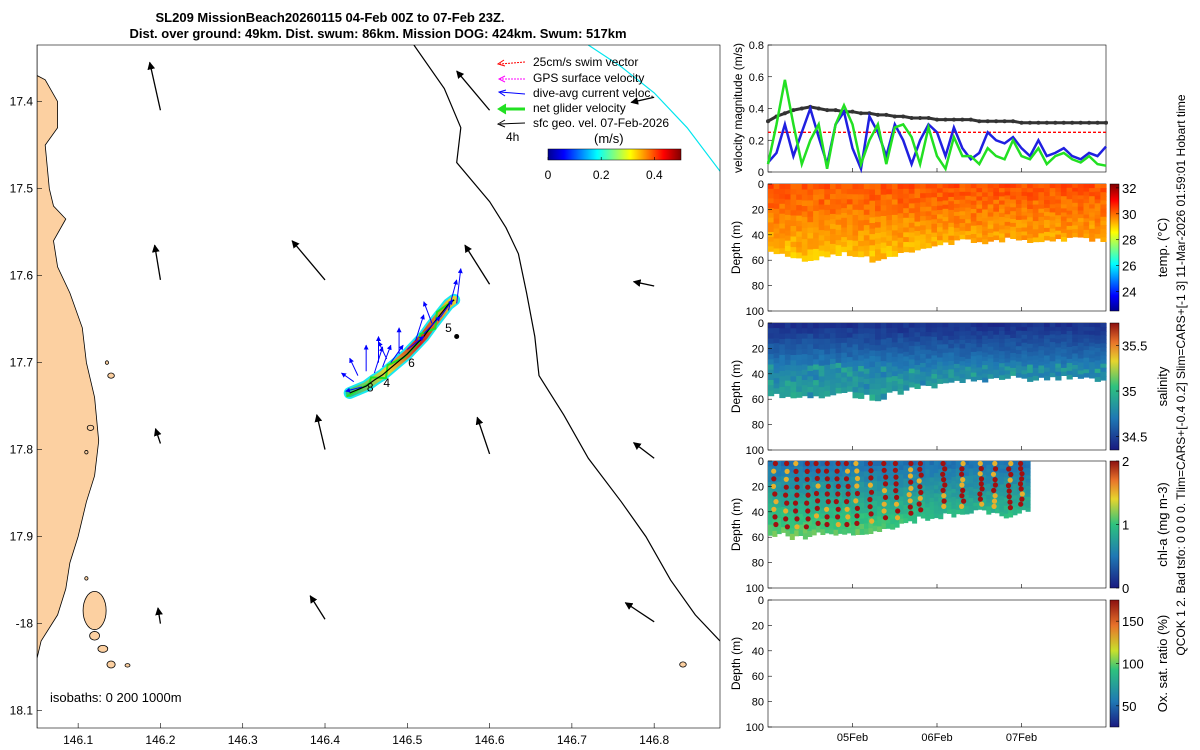 The width and height of the screenshot is (1200, 750). Describe the element at coordinates (111, 375) in the screenshot. I see `island` at that location.